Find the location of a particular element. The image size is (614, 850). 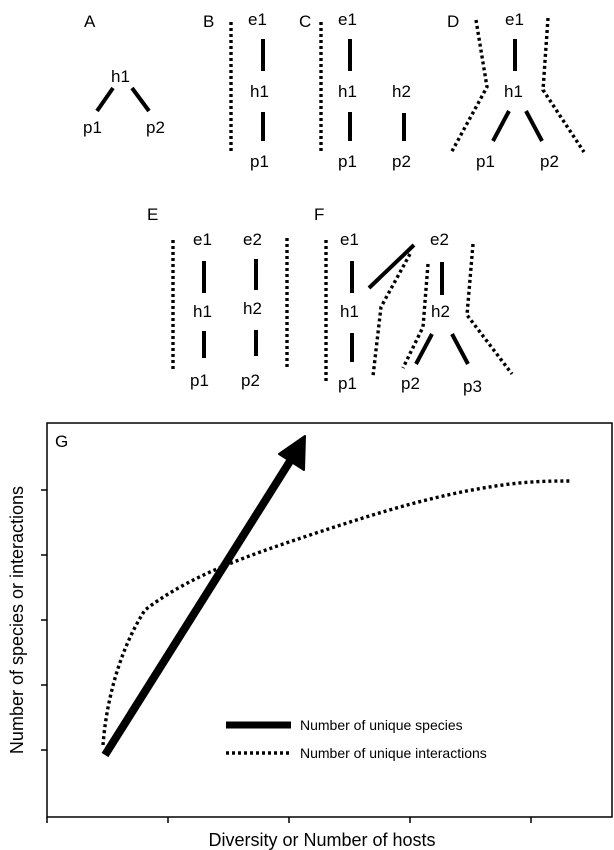

edge-h1-e2 is located at coordinates (391, 266).